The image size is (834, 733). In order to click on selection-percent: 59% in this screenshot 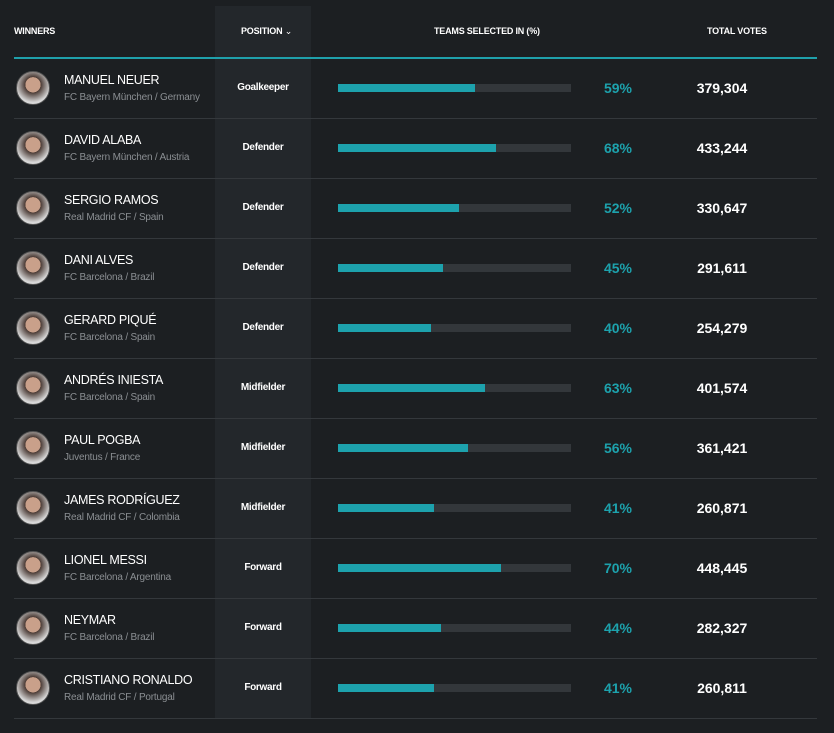, I will do `click(618, 88)`.